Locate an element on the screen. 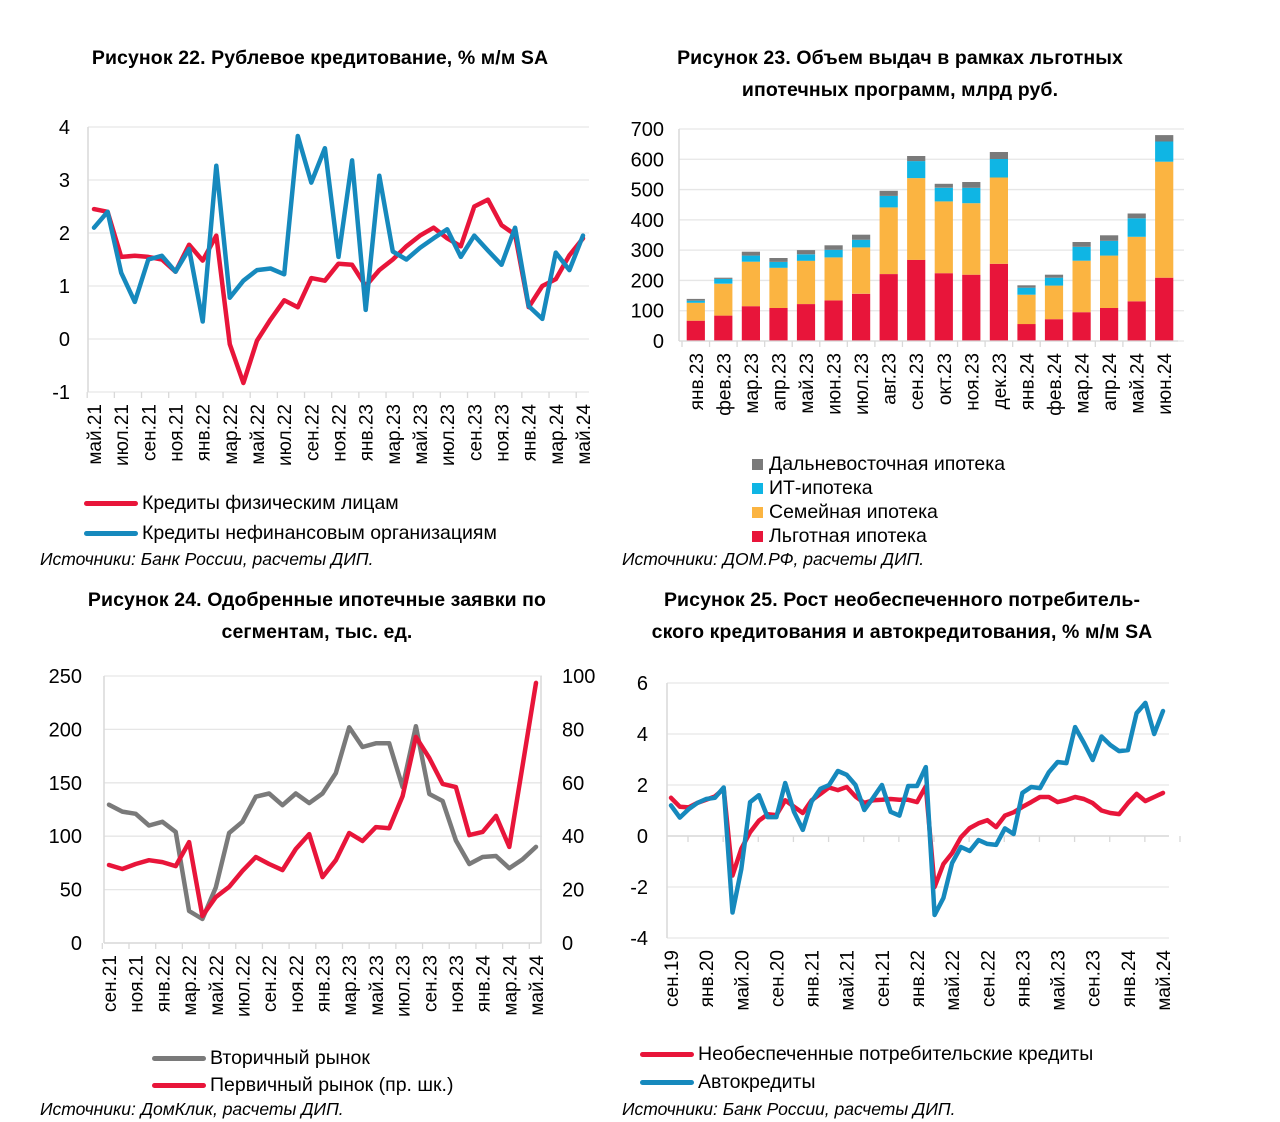  fig24-x-tick-label: май.23 is located at coordinates (377, 985).